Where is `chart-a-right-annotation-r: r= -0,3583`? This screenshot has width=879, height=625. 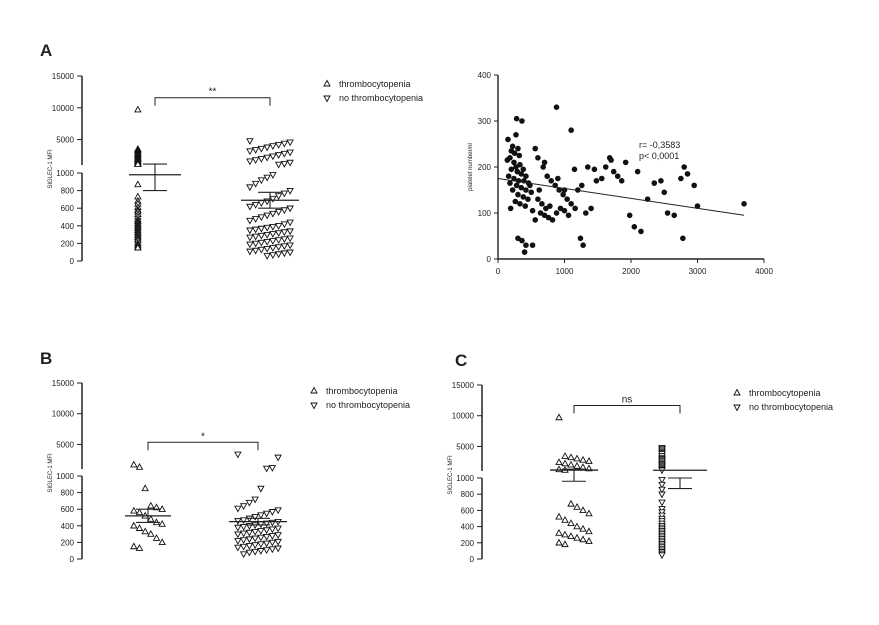
chart-a-right-annotation-r: r= -0,3583 is located at coordinates (659, 145).